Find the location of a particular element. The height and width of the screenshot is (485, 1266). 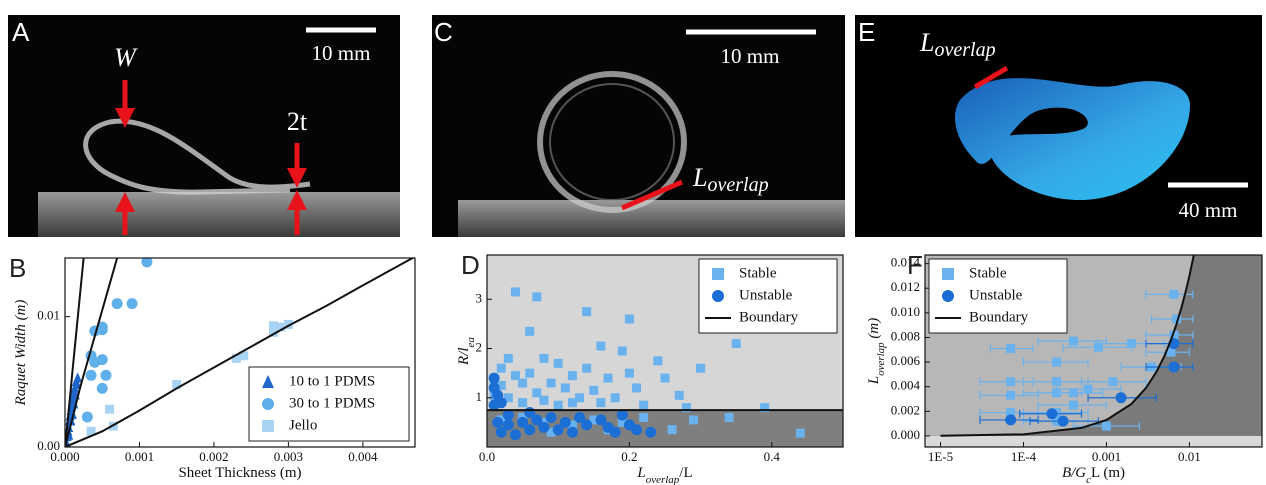

label-part: L is located at coordinates (874, 380).